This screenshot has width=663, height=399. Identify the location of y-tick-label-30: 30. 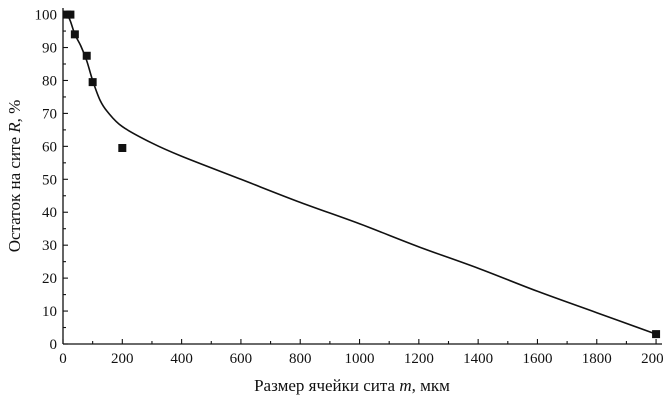
(49, 246).